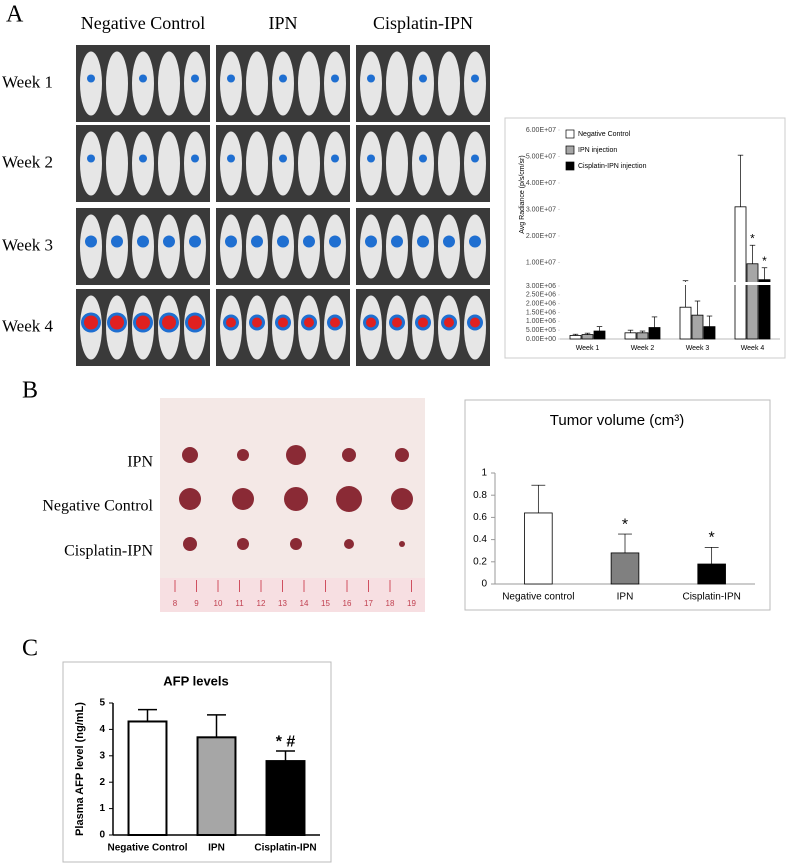  What do you see at coordinates (411, 603) in the screenshot?
I see `ruler-label: 19` at bounding box center [411, 603].